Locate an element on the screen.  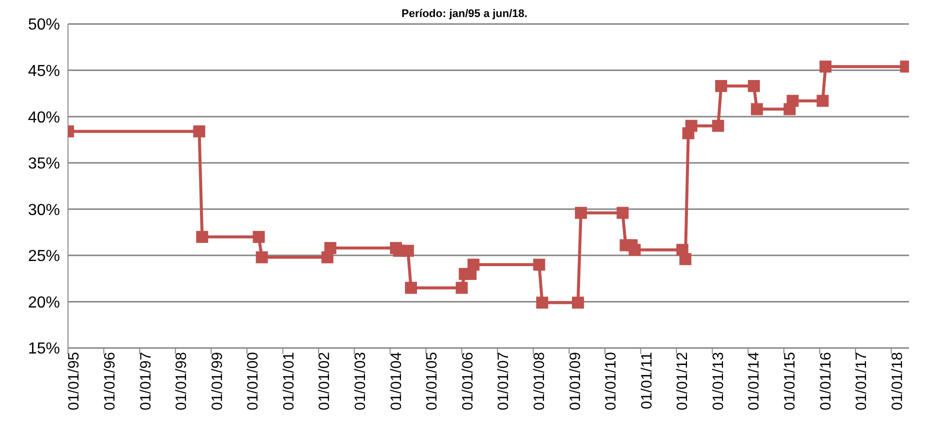
x-tick-label: 01/01/07 is located at coordinates (503, 381).